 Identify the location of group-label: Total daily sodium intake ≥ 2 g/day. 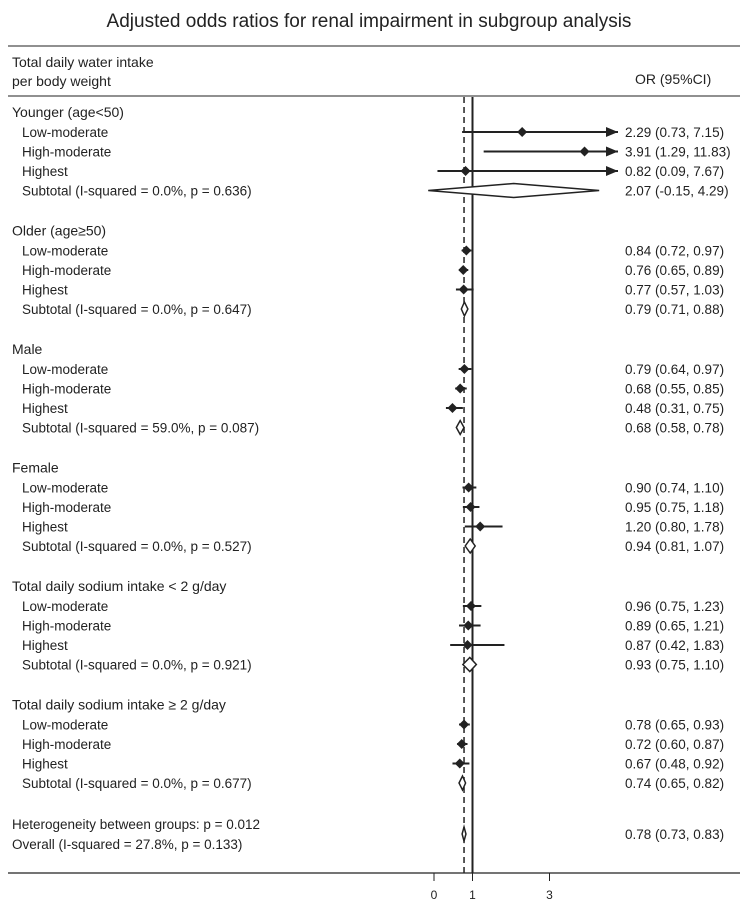
(119, 705).